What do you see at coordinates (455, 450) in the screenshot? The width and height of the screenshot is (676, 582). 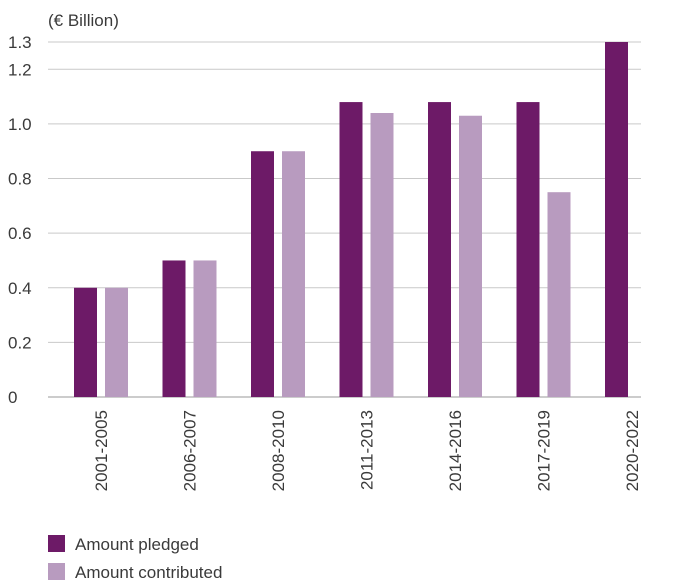 I see `x-tick-label: 2014-2016` at bounding box center [455, 450].